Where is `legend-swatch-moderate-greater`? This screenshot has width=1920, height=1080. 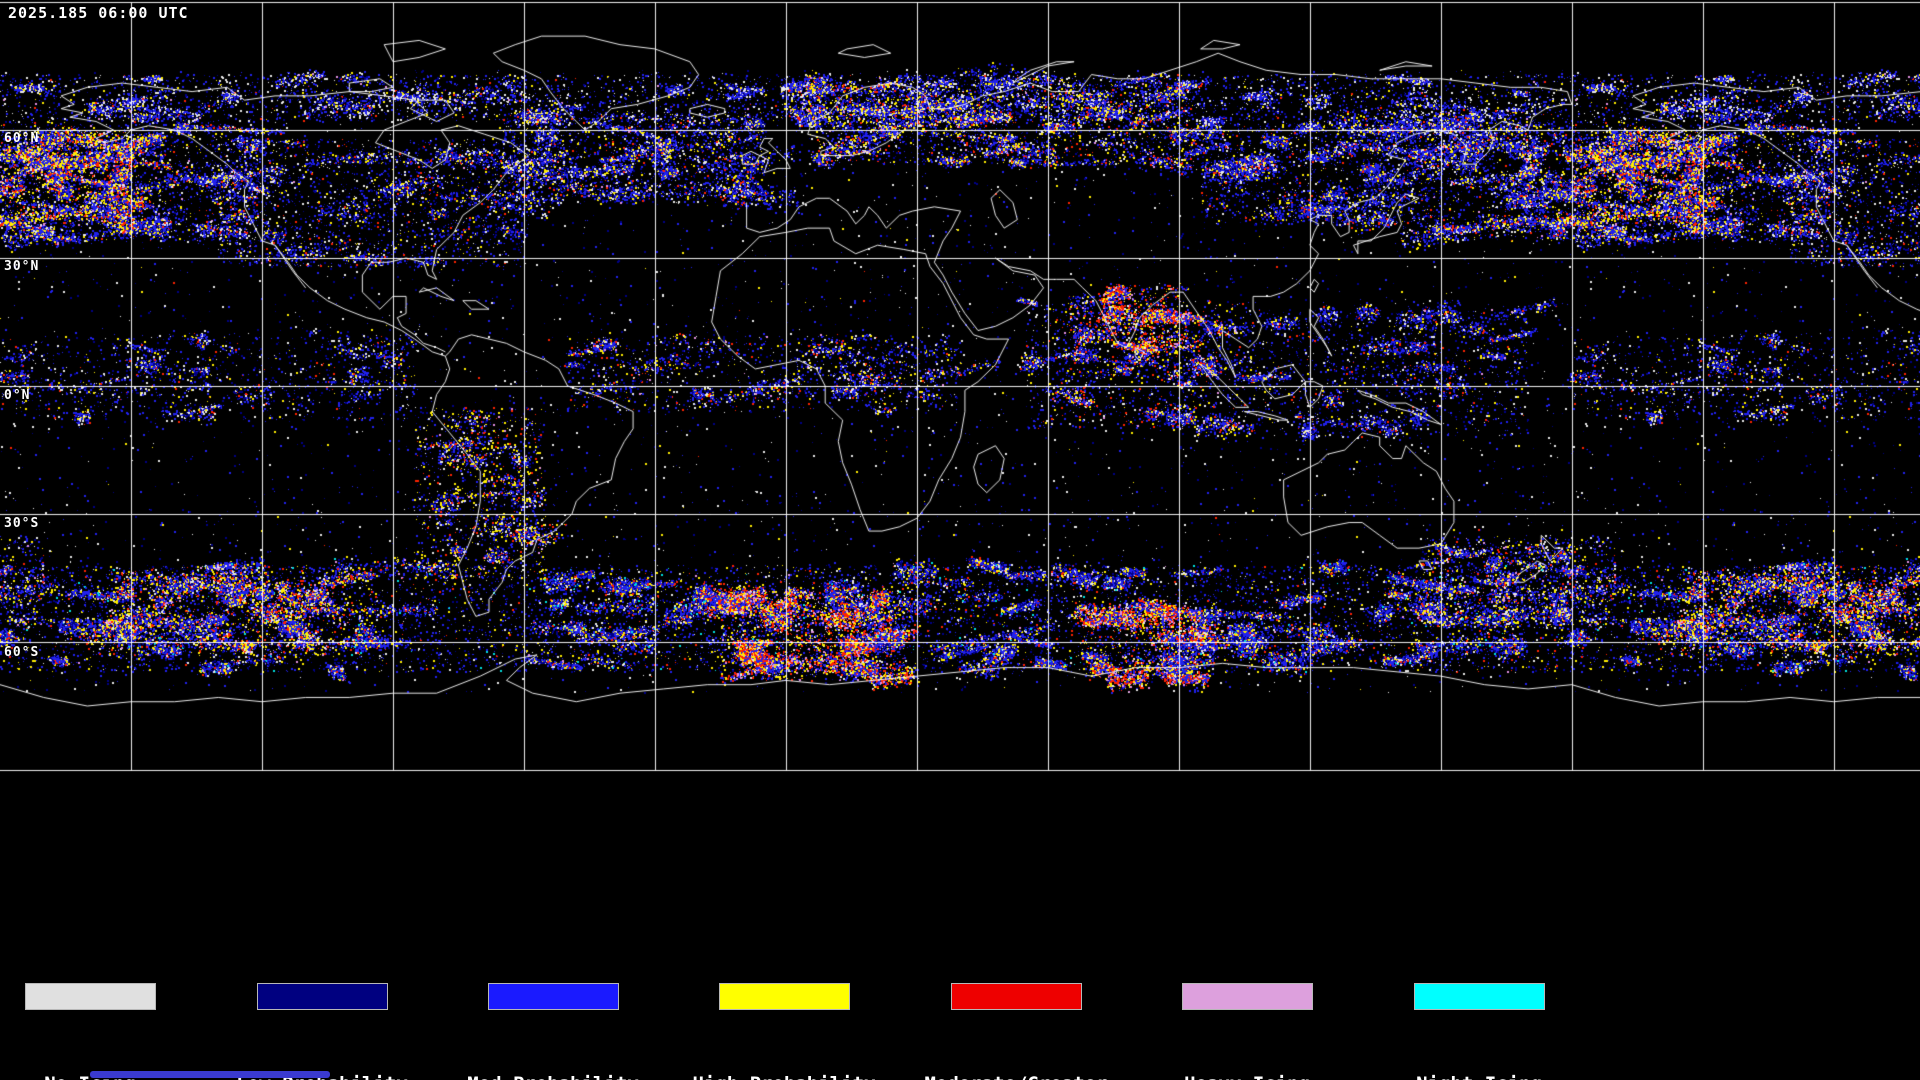
legend-swatch-moderate-greater is located at coordinates (1016, 996).